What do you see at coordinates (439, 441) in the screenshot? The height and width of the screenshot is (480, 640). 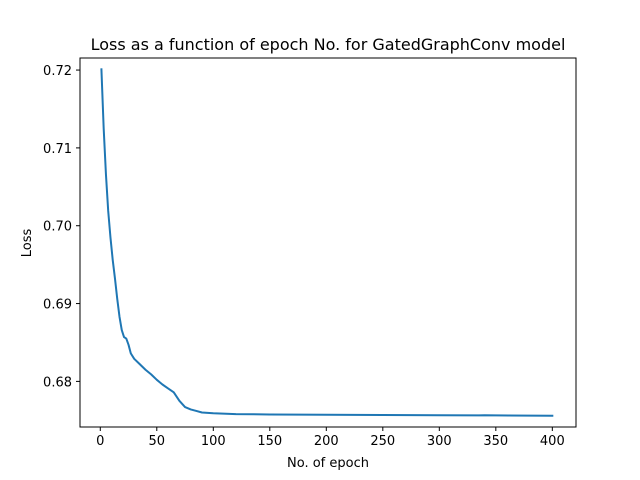 I see `x-tick-label: 300` at bounding box center [439, 441].